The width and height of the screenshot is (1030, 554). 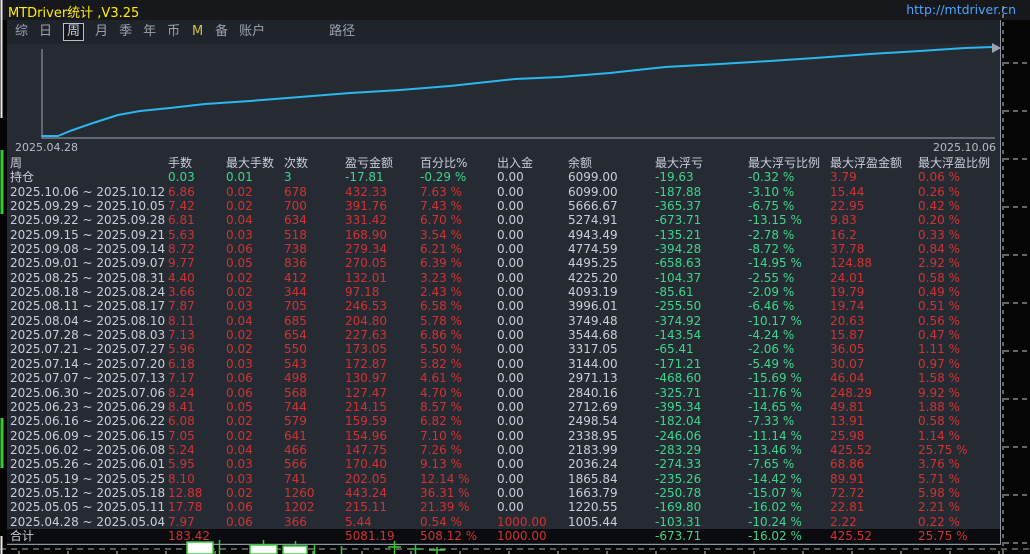 What do you see at coordinates (441, 378) in the screenshot?
I see `table-cell: 4.61 %` at bounding box center [441, 378].